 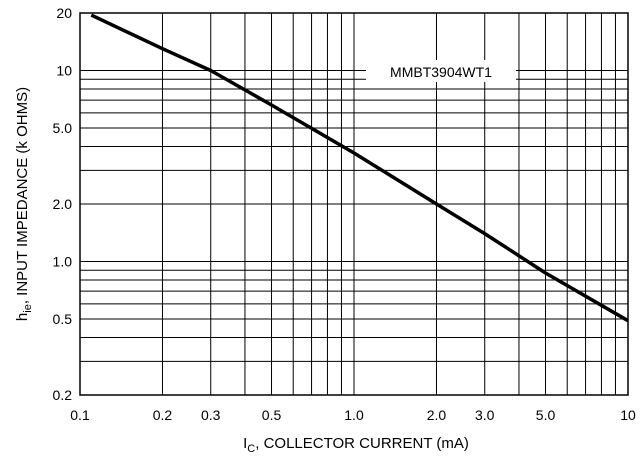 I want to click on x-tick-label: 5.0, so click(x=546, y=415).